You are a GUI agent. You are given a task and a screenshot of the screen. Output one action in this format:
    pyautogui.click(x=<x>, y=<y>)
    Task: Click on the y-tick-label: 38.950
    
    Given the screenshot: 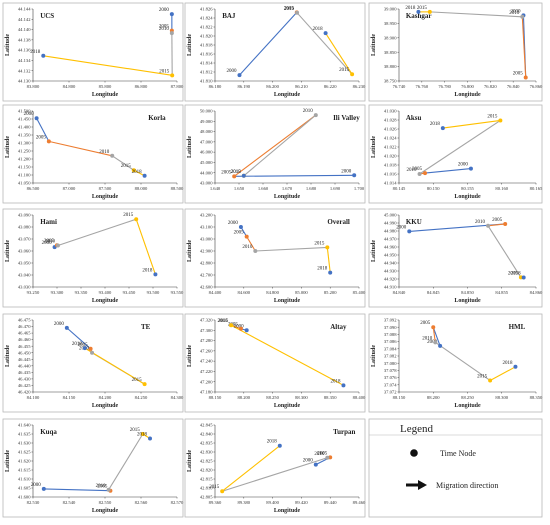 What is the action you would take?
    pyautogui.click(x=390, y=23)
    